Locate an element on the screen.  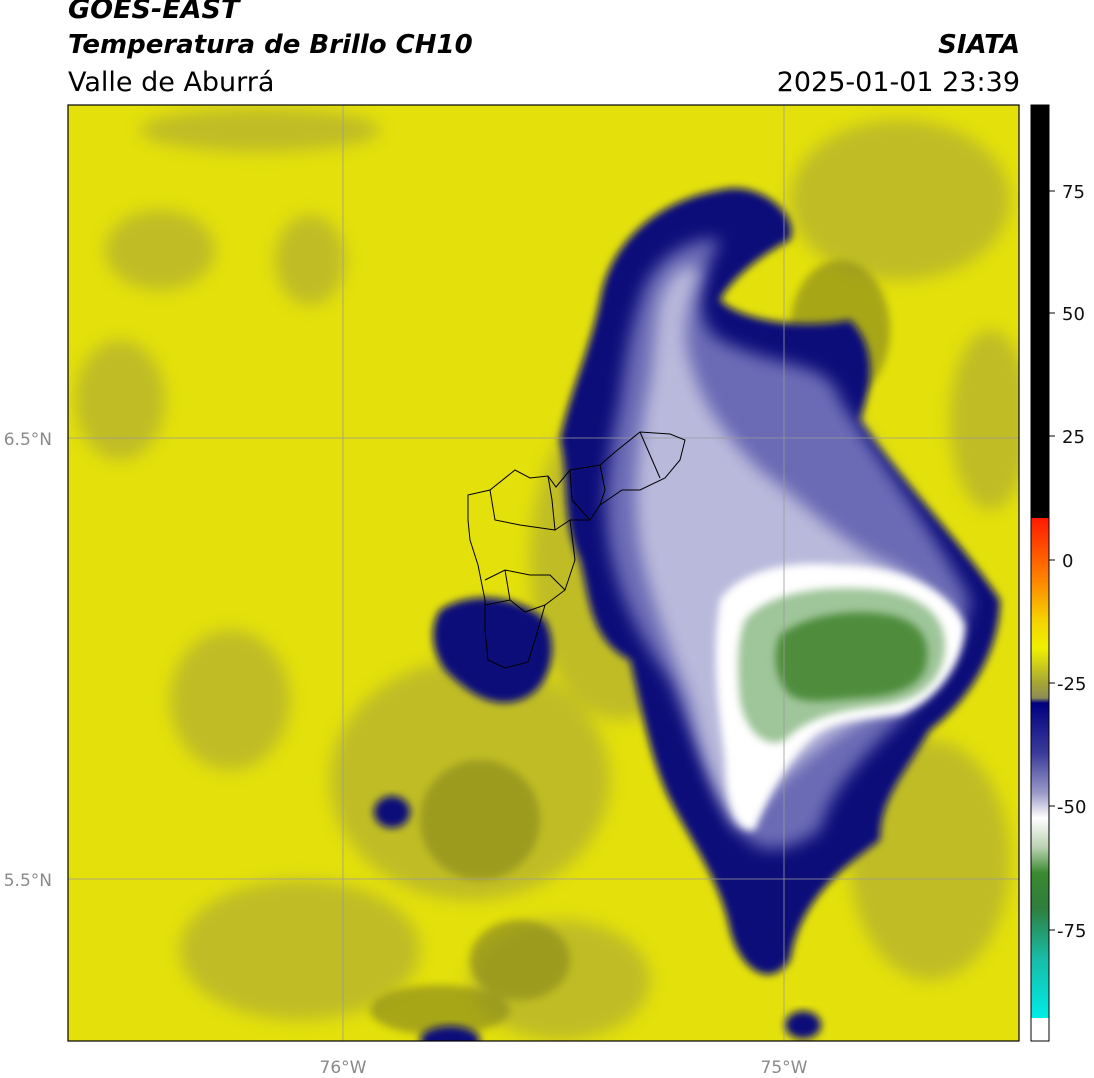
lon-tick-label: 75°W is located at coordinates (784, 1068).